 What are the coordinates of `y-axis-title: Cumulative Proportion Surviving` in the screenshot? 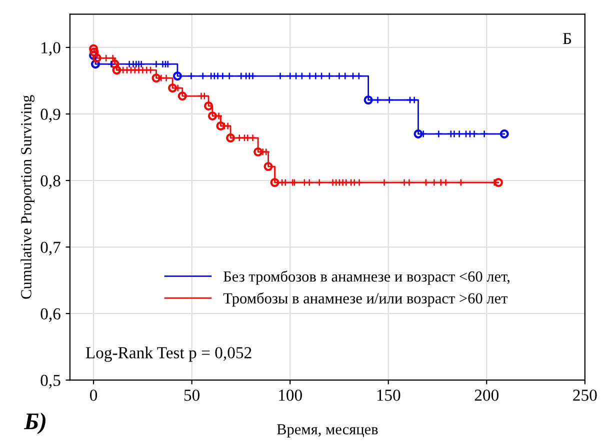 It's located at (27, 197).